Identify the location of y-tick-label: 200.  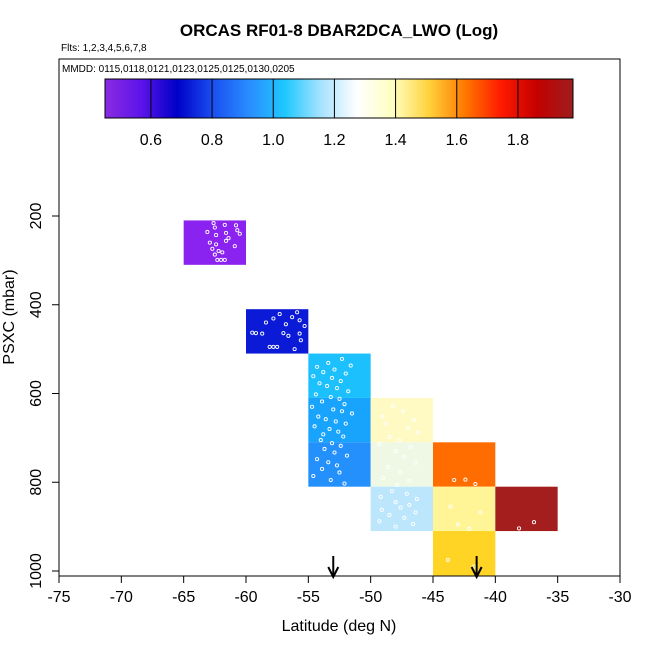
(36, 216).